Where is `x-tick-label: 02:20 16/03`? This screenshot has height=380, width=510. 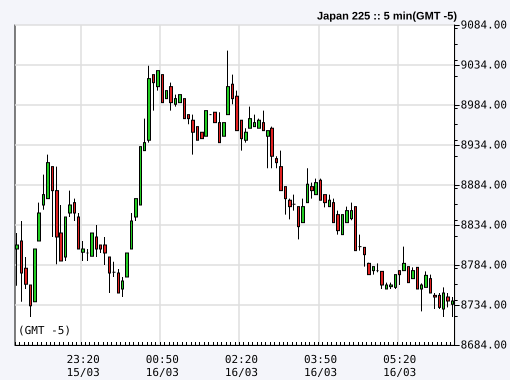 x-tick-label: 02:20 16/03 is located at coordinates (241, 366).